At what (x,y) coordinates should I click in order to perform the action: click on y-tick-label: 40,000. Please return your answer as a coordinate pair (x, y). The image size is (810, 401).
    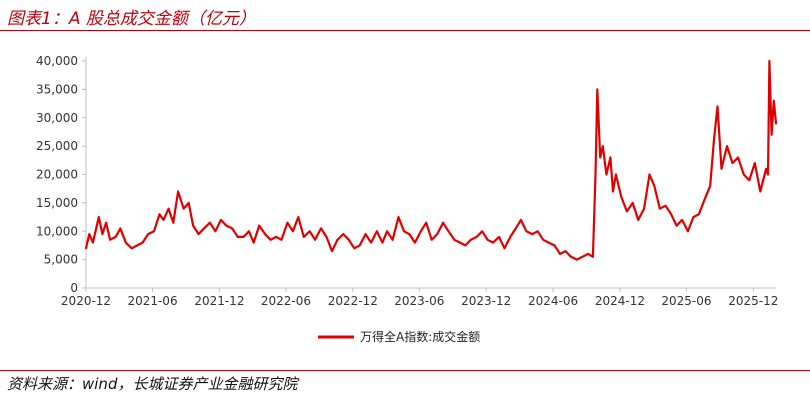
    Looking at the image, I should click on (57, 61).